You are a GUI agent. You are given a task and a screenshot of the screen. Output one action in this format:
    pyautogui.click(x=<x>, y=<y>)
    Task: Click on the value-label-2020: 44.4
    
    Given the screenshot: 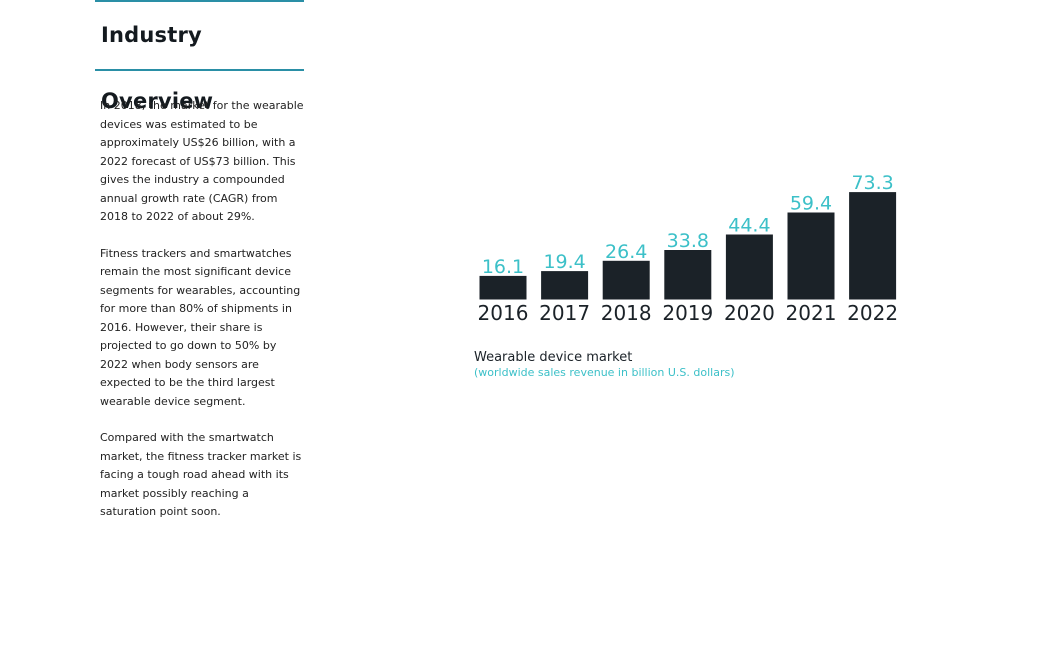 What is the action you would take?
    pyautogui.click(x=749, y=226)
    